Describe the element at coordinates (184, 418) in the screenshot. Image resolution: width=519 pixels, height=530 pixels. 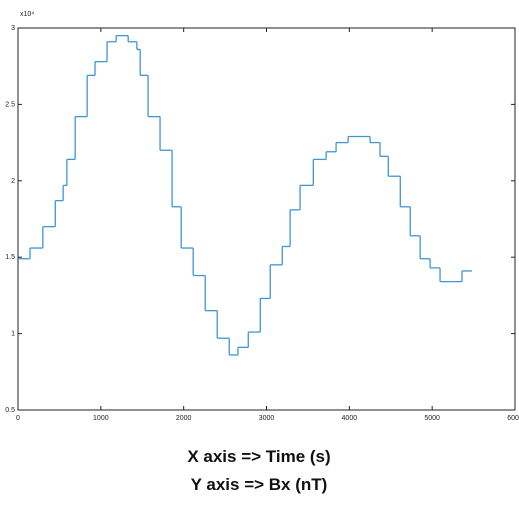
I see `x-tick-label: 2000` at that location.